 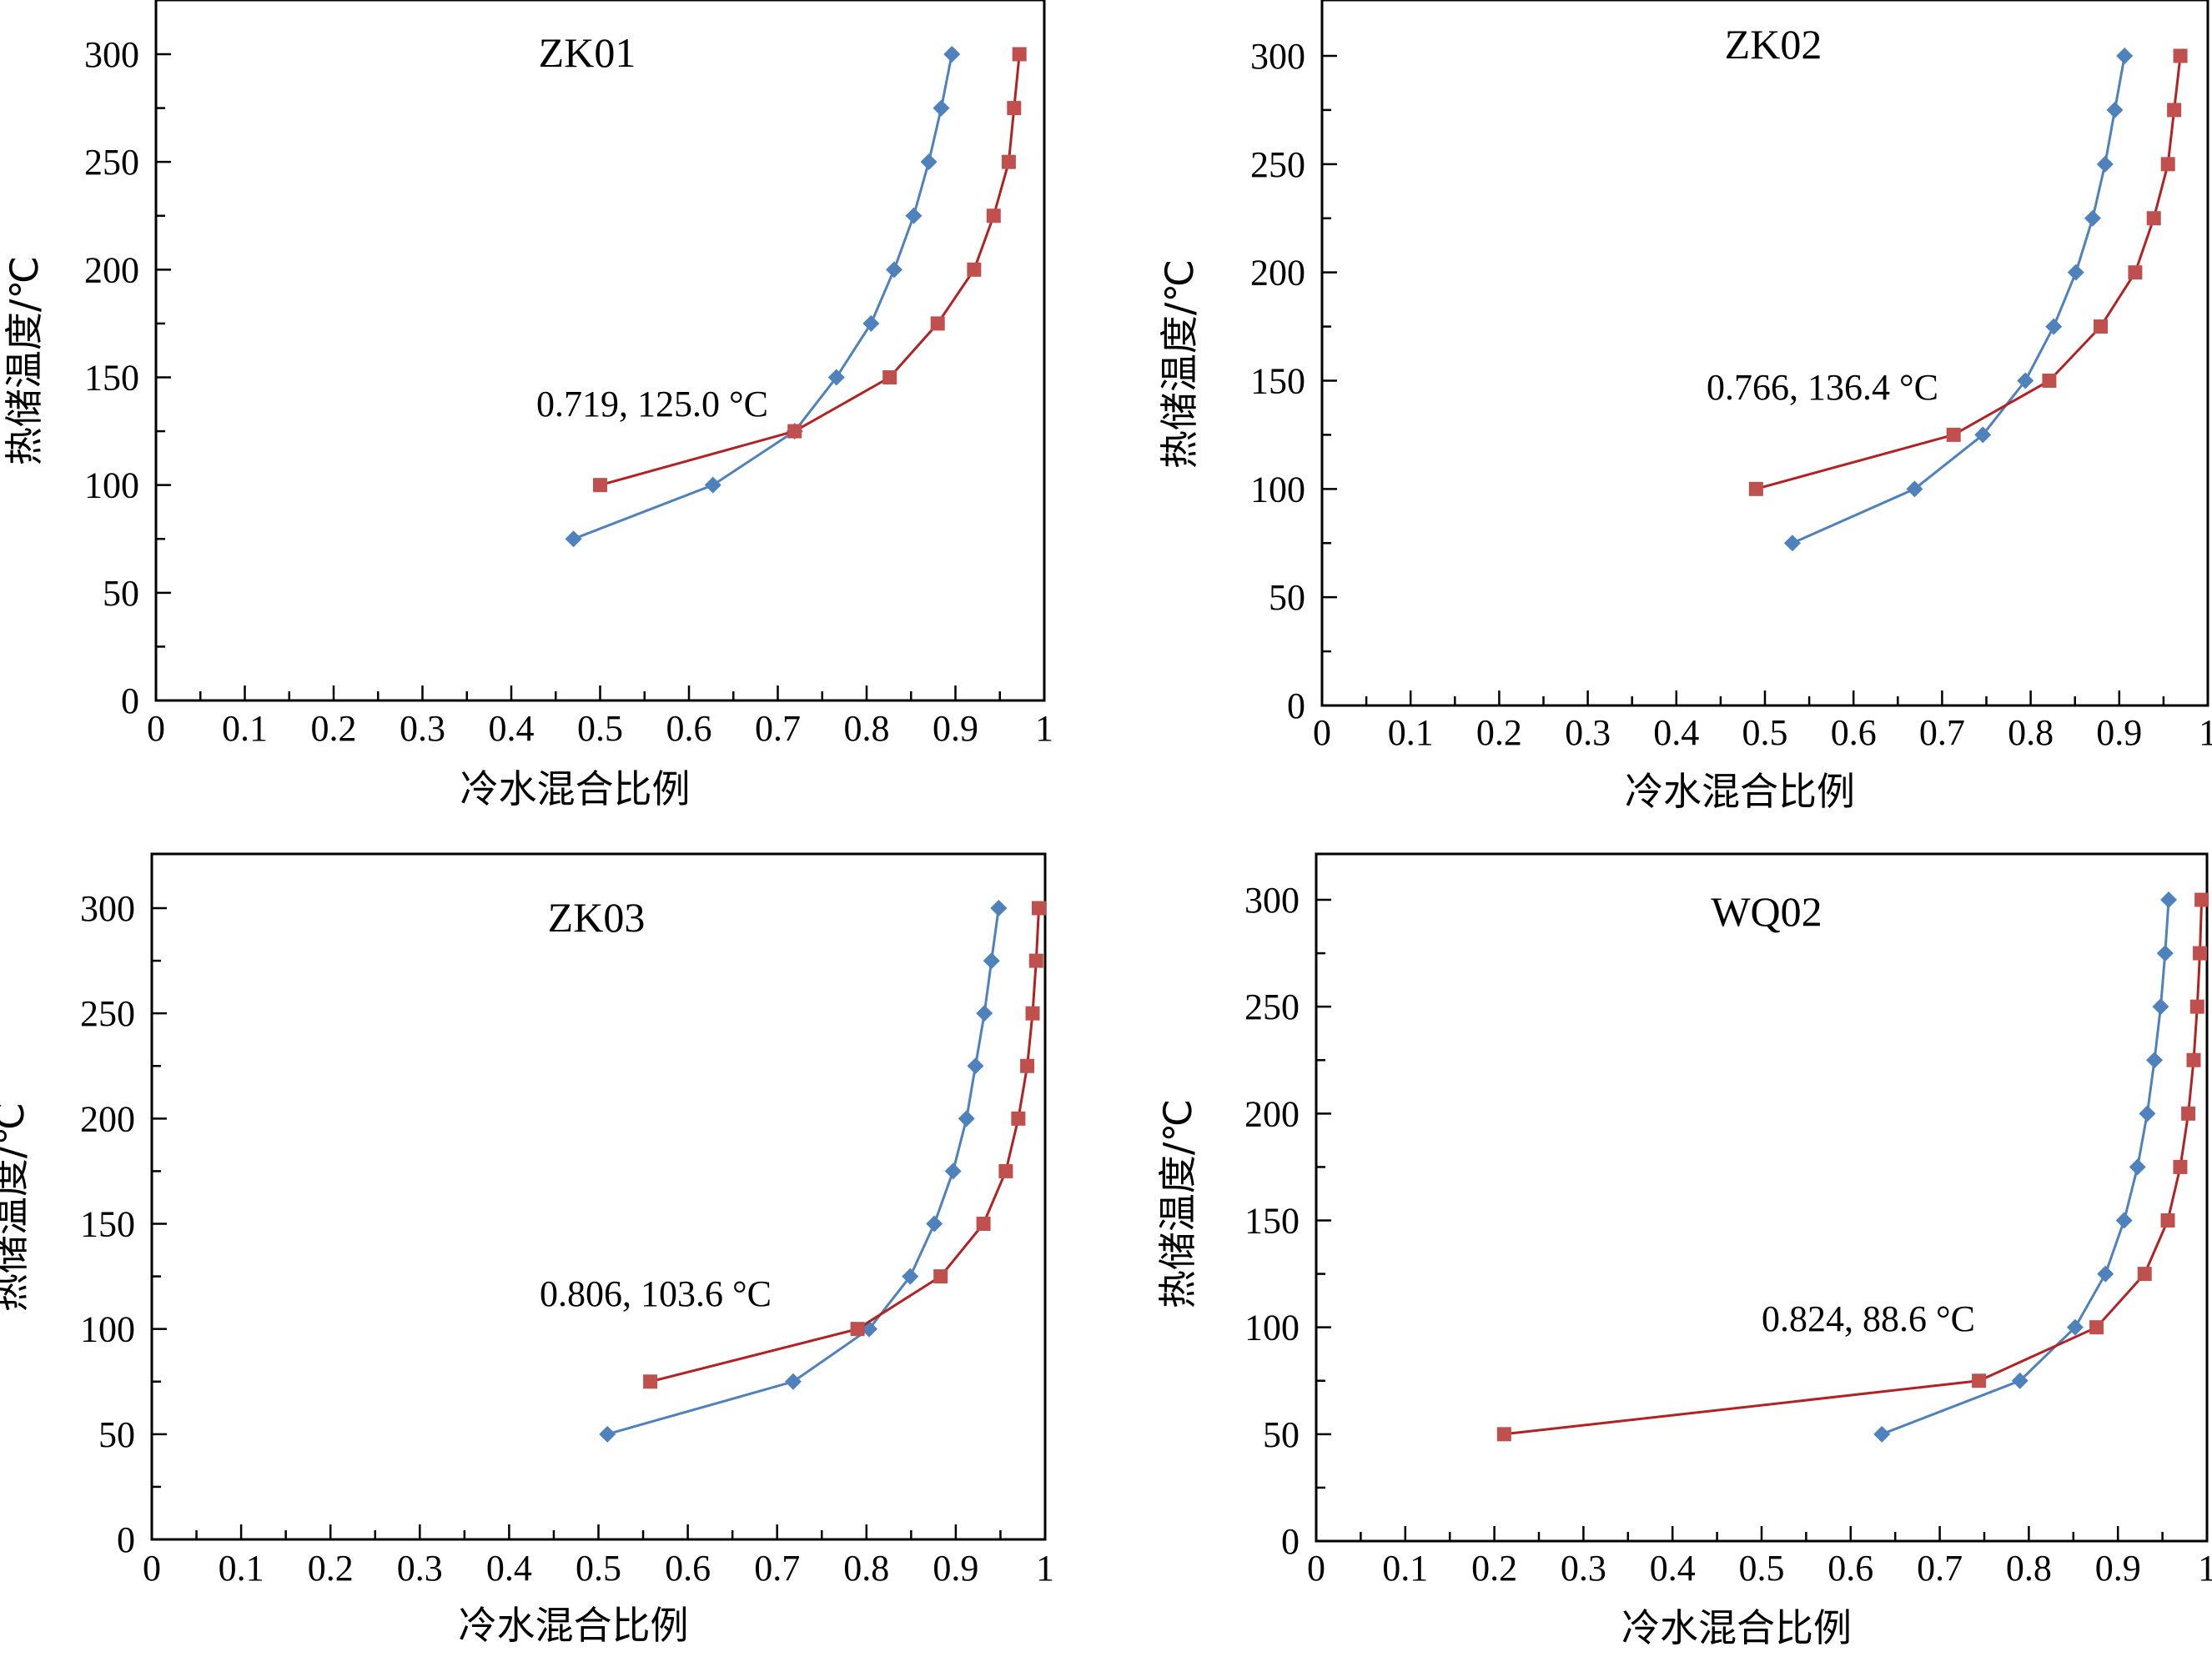 What do you see at coordinates (656, 1293) in the screenshot?
I see `intersection-annotation: 0.806, 103.6 °C` at bounding box center [656, 1293].